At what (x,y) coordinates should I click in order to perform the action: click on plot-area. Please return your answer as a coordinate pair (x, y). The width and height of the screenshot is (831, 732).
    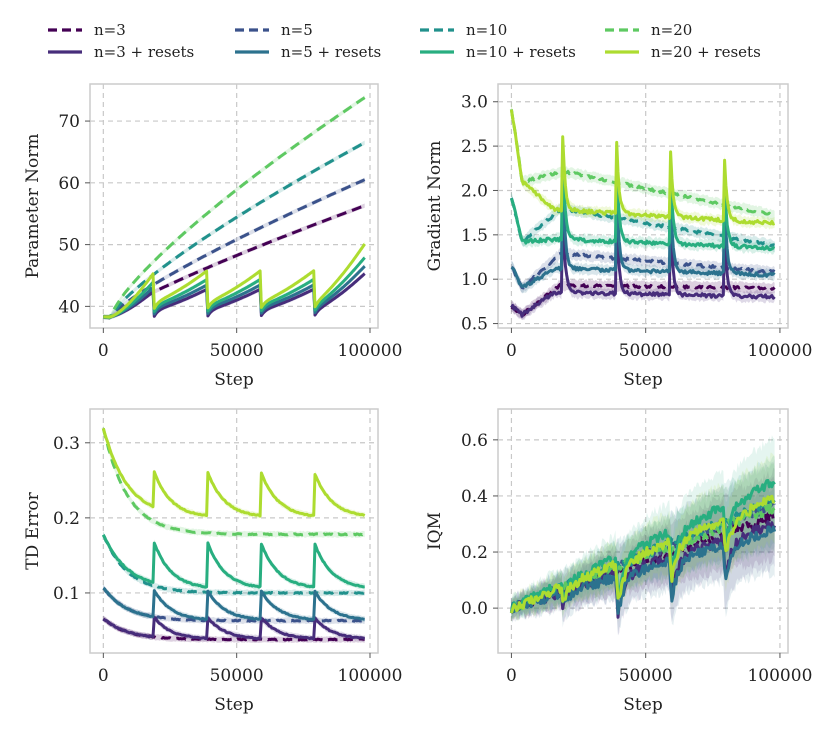
    Looking at the image, I should click on (643, 531).